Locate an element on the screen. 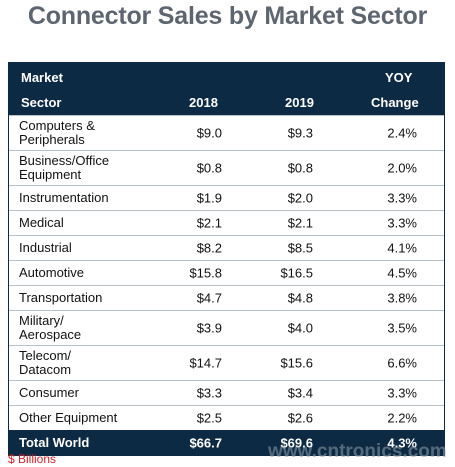  value-2018-cell: $15.8 is located at coordinates (205, 273).